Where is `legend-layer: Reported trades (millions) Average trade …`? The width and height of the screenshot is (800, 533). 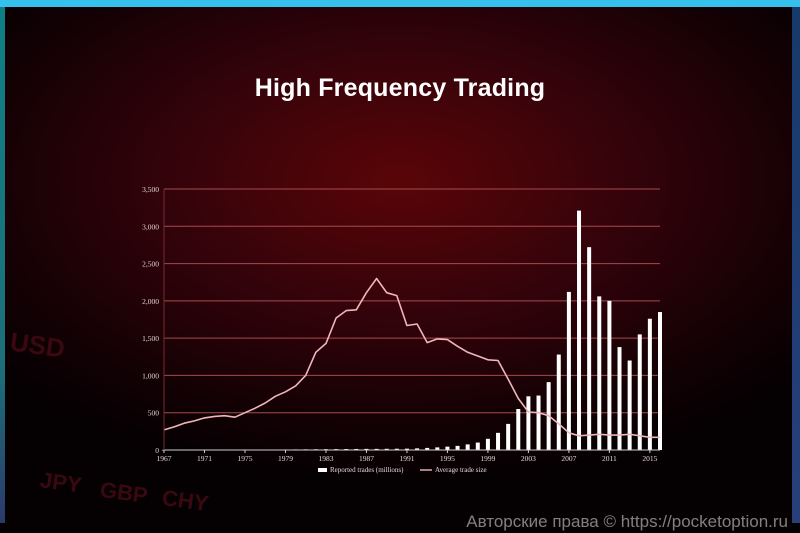
legend-layer: Reported trades (millions) Average trade … is located at coordinates (402, 470).